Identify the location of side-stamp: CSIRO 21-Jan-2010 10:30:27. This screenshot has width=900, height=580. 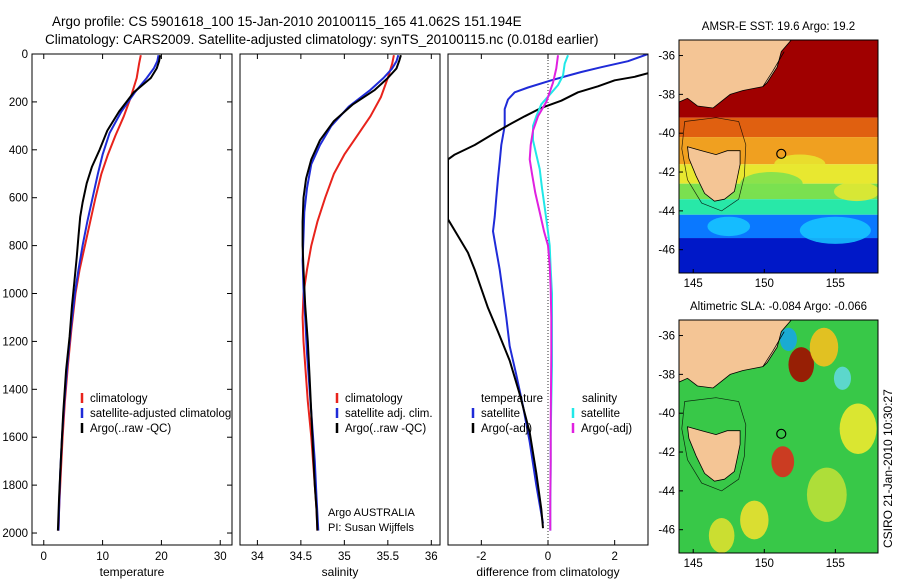
(888, 468).